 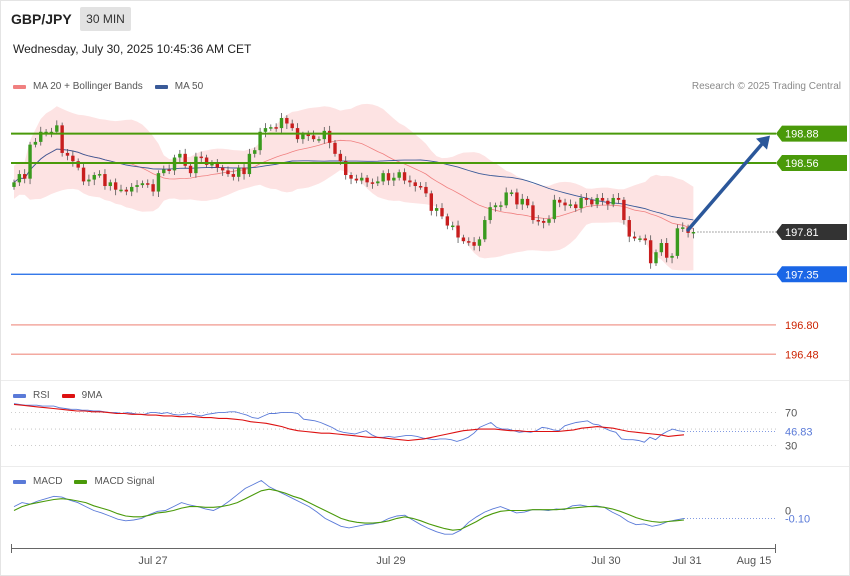 What do you see at coordinates (124, 481) in the screenshot?
I see `legend-label-macd-signal: MACD Signal` at bounding box center [124, 481].